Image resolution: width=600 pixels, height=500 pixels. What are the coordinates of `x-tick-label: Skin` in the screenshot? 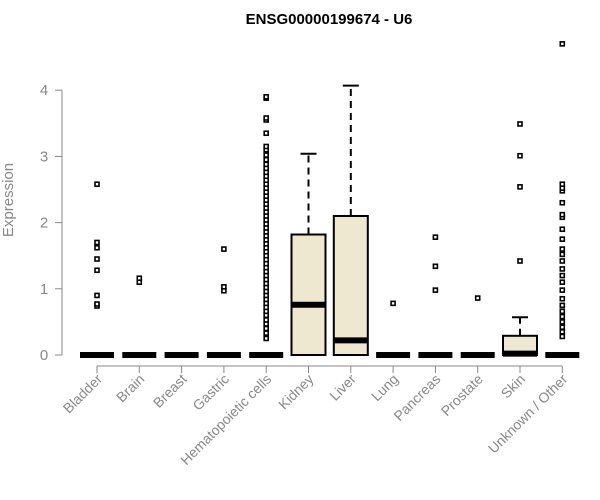 It's located at (513, 386).